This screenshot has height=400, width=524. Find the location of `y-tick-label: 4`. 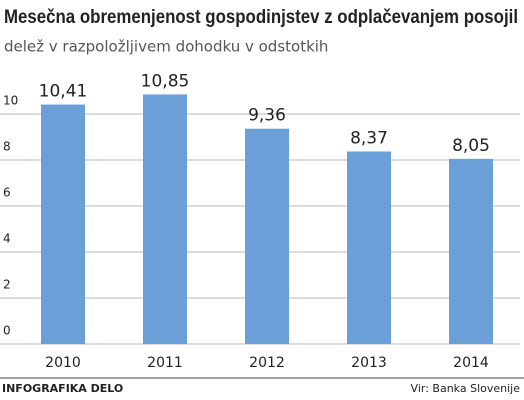

y-tick-label: 4 is located at coordinates (7, 239).